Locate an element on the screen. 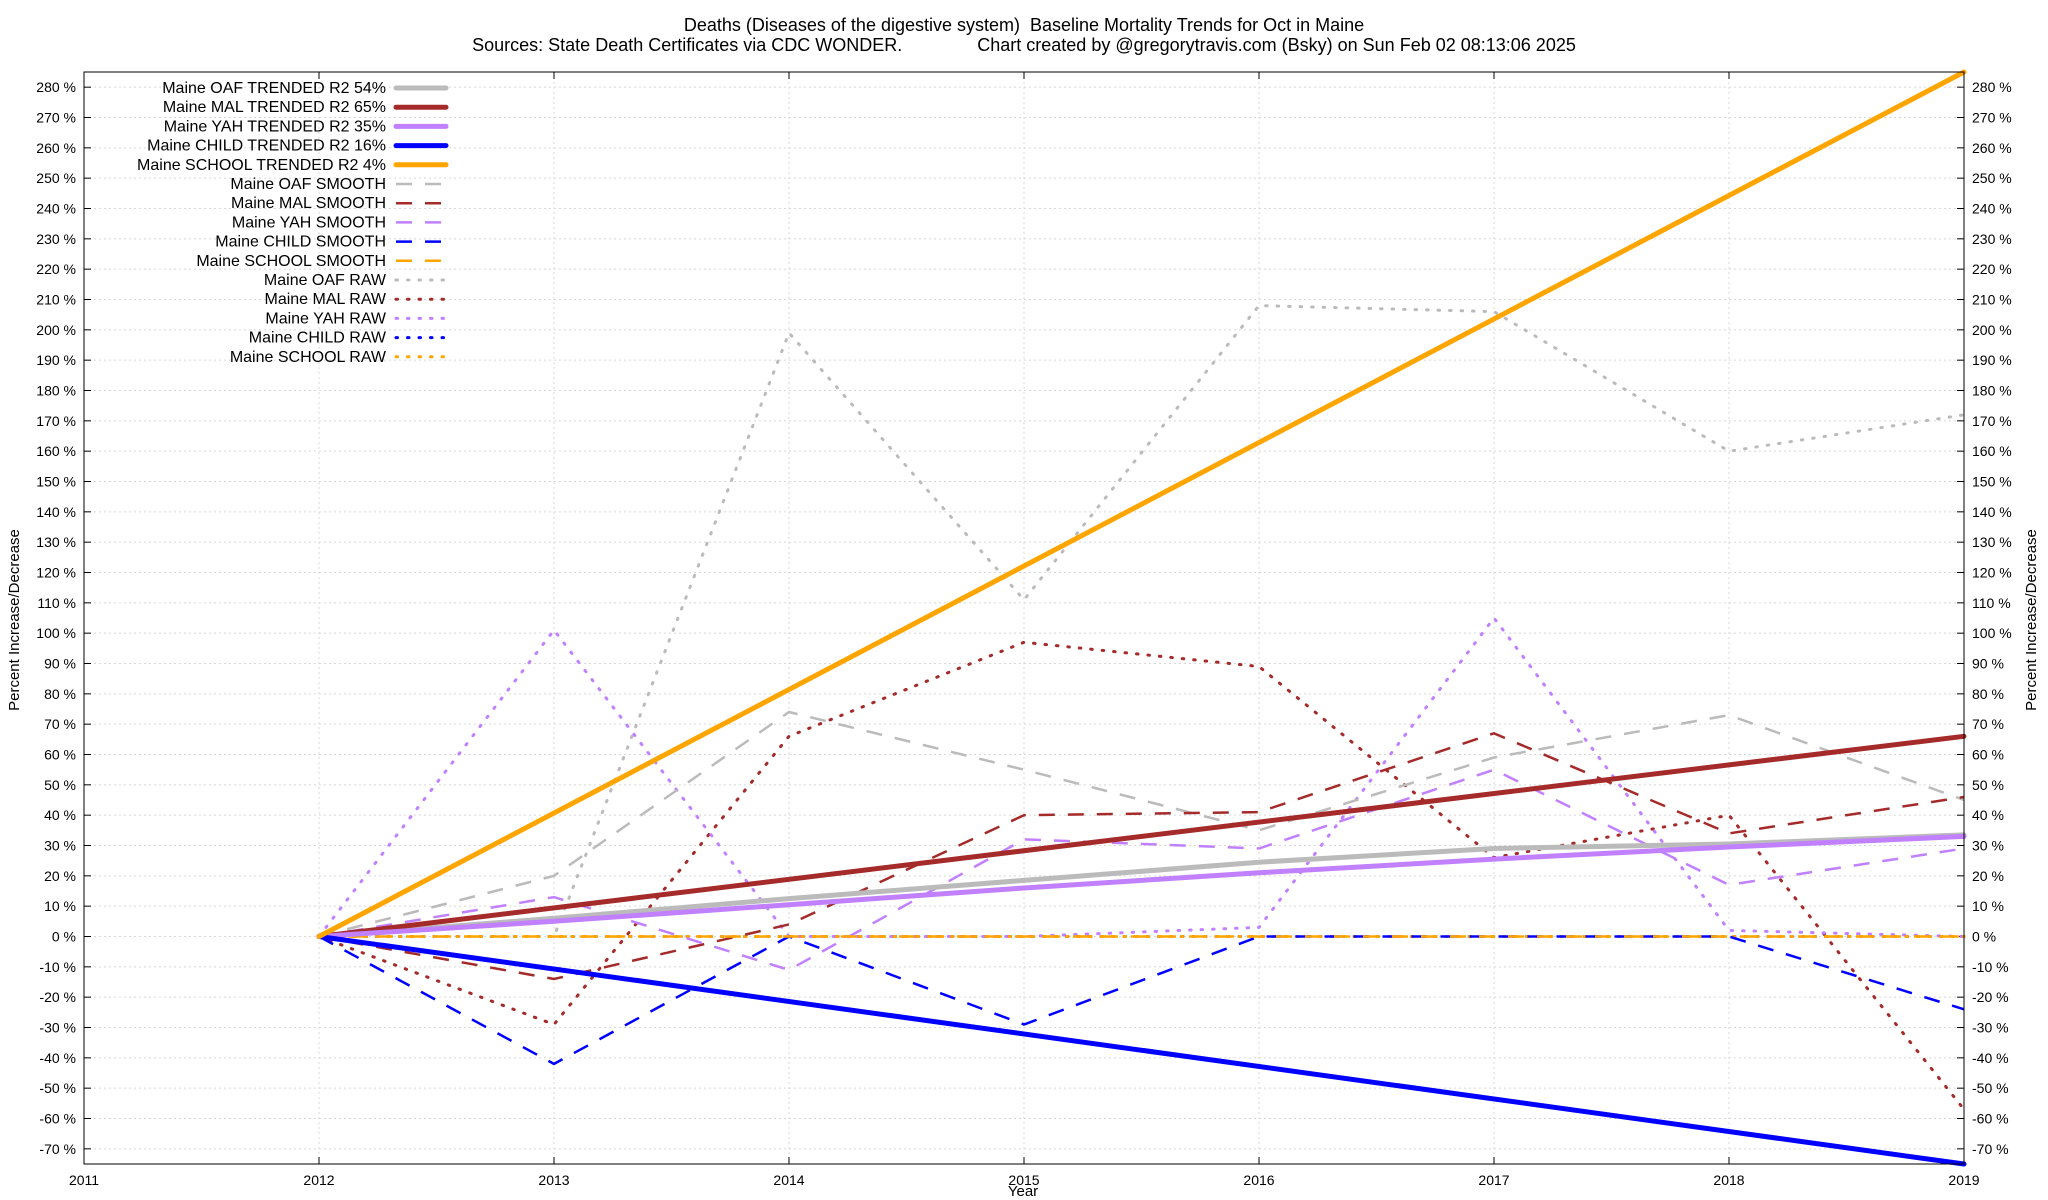 The image size is (2048, 1200). legend-label: Maine SCHOOL RAW is located at coordinates (308, 357).